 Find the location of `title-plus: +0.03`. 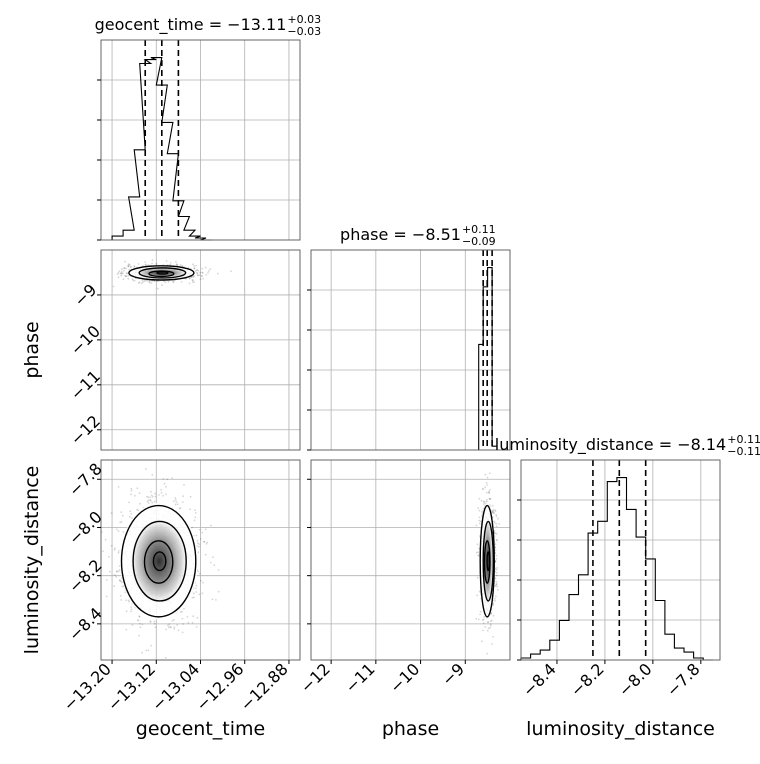

title-plus: +0.03 is located at coordinates (304, 19).